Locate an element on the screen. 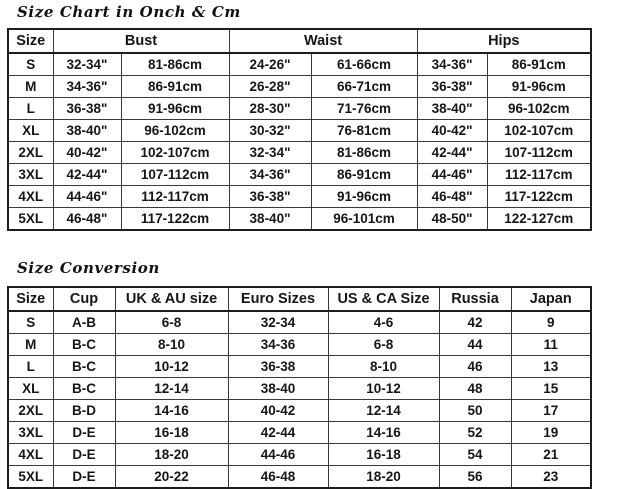 The image size is (644, 489). table-cell: 8-10 is located at coordinates (383, 366).